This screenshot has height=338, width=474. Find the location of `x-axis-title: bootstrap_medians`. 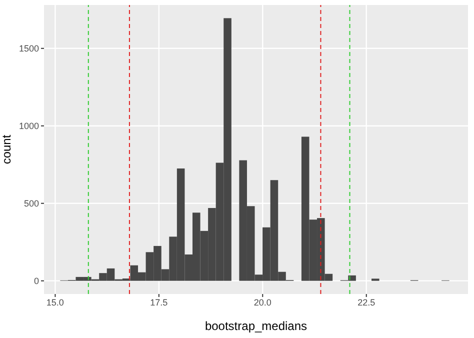

x-axis-title: bootstrap_medians is located at coordinates (256, 326).